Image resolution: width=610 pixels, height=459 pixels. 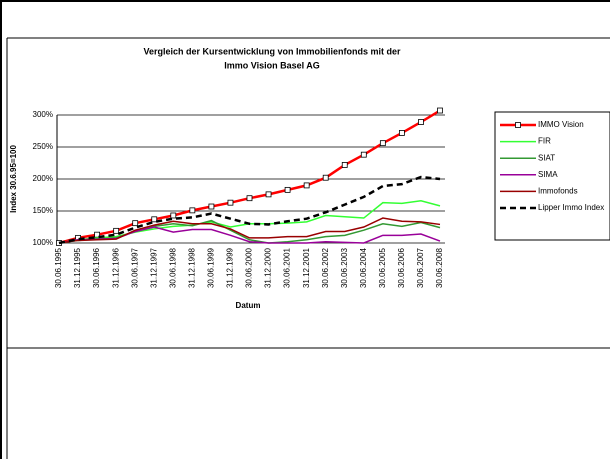 What do you see at coordinates (77, 267) in the screenshot?
I see `x-tick-label: 31.12.1995` at bounding box center [77, 267].